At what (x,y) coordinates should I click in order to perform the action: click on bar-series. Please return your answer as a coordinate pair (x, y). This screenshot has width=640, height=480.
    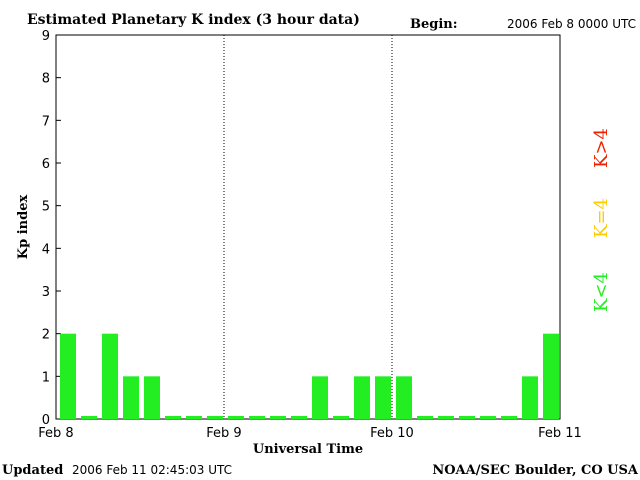
    Looking at the image, I should click on (309, 376).